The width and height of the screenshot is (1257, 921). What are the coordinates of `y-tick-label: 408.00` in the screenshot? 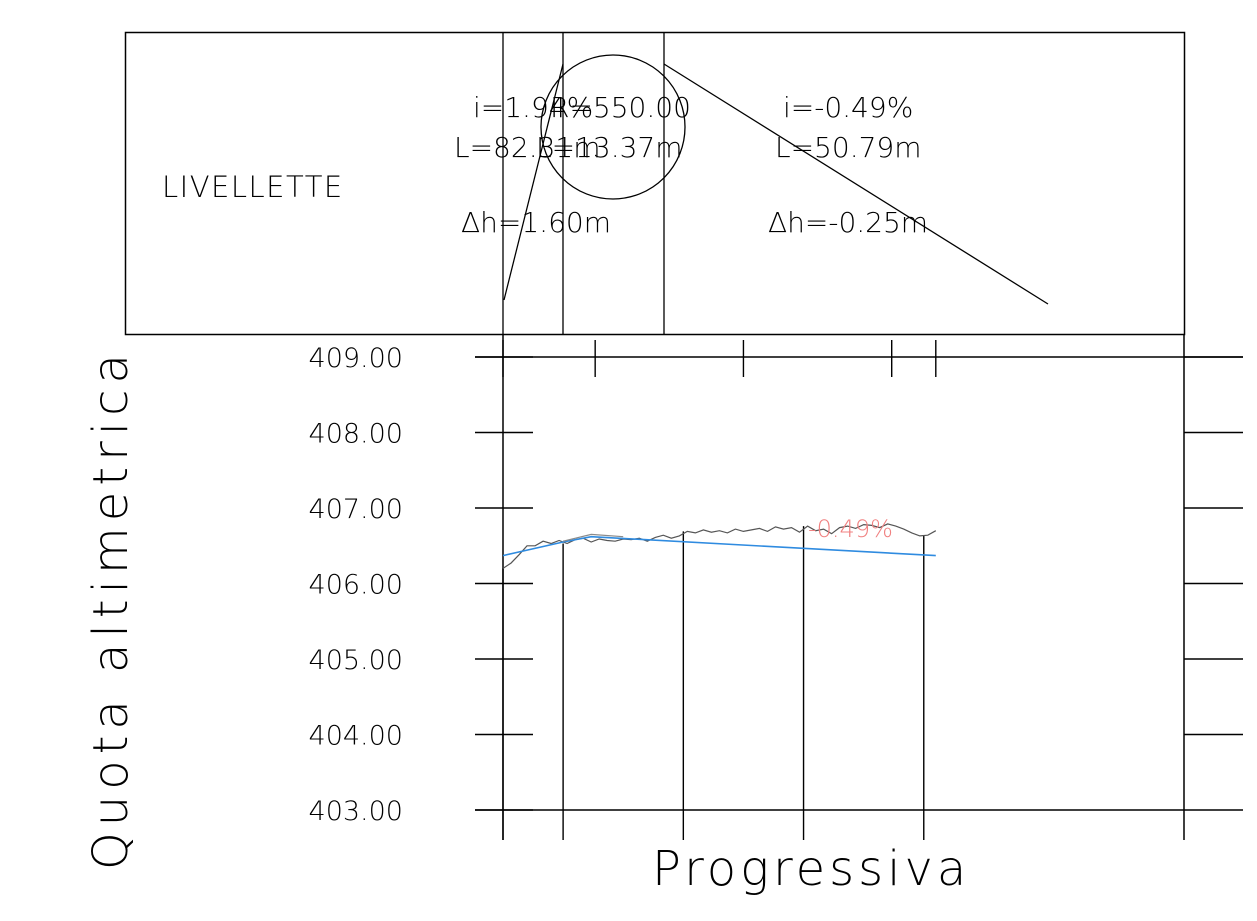 It's located at (356, 434).